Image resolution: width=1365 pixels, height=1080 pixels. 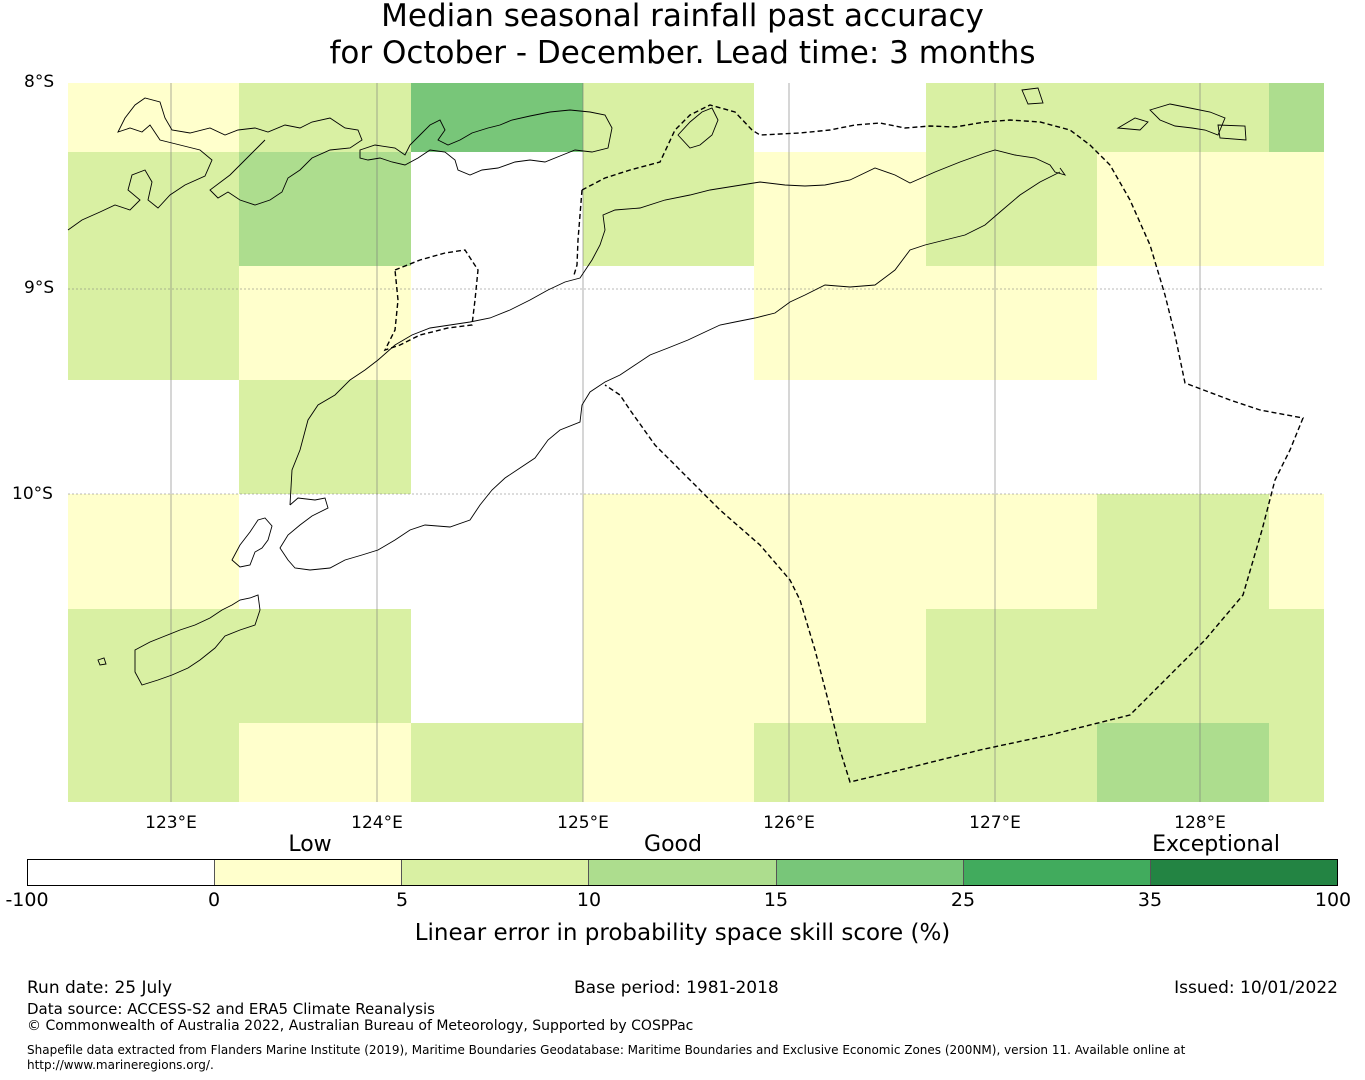 I want to click on colorbar-tick-label: 100, so click(x=1333, y=900).